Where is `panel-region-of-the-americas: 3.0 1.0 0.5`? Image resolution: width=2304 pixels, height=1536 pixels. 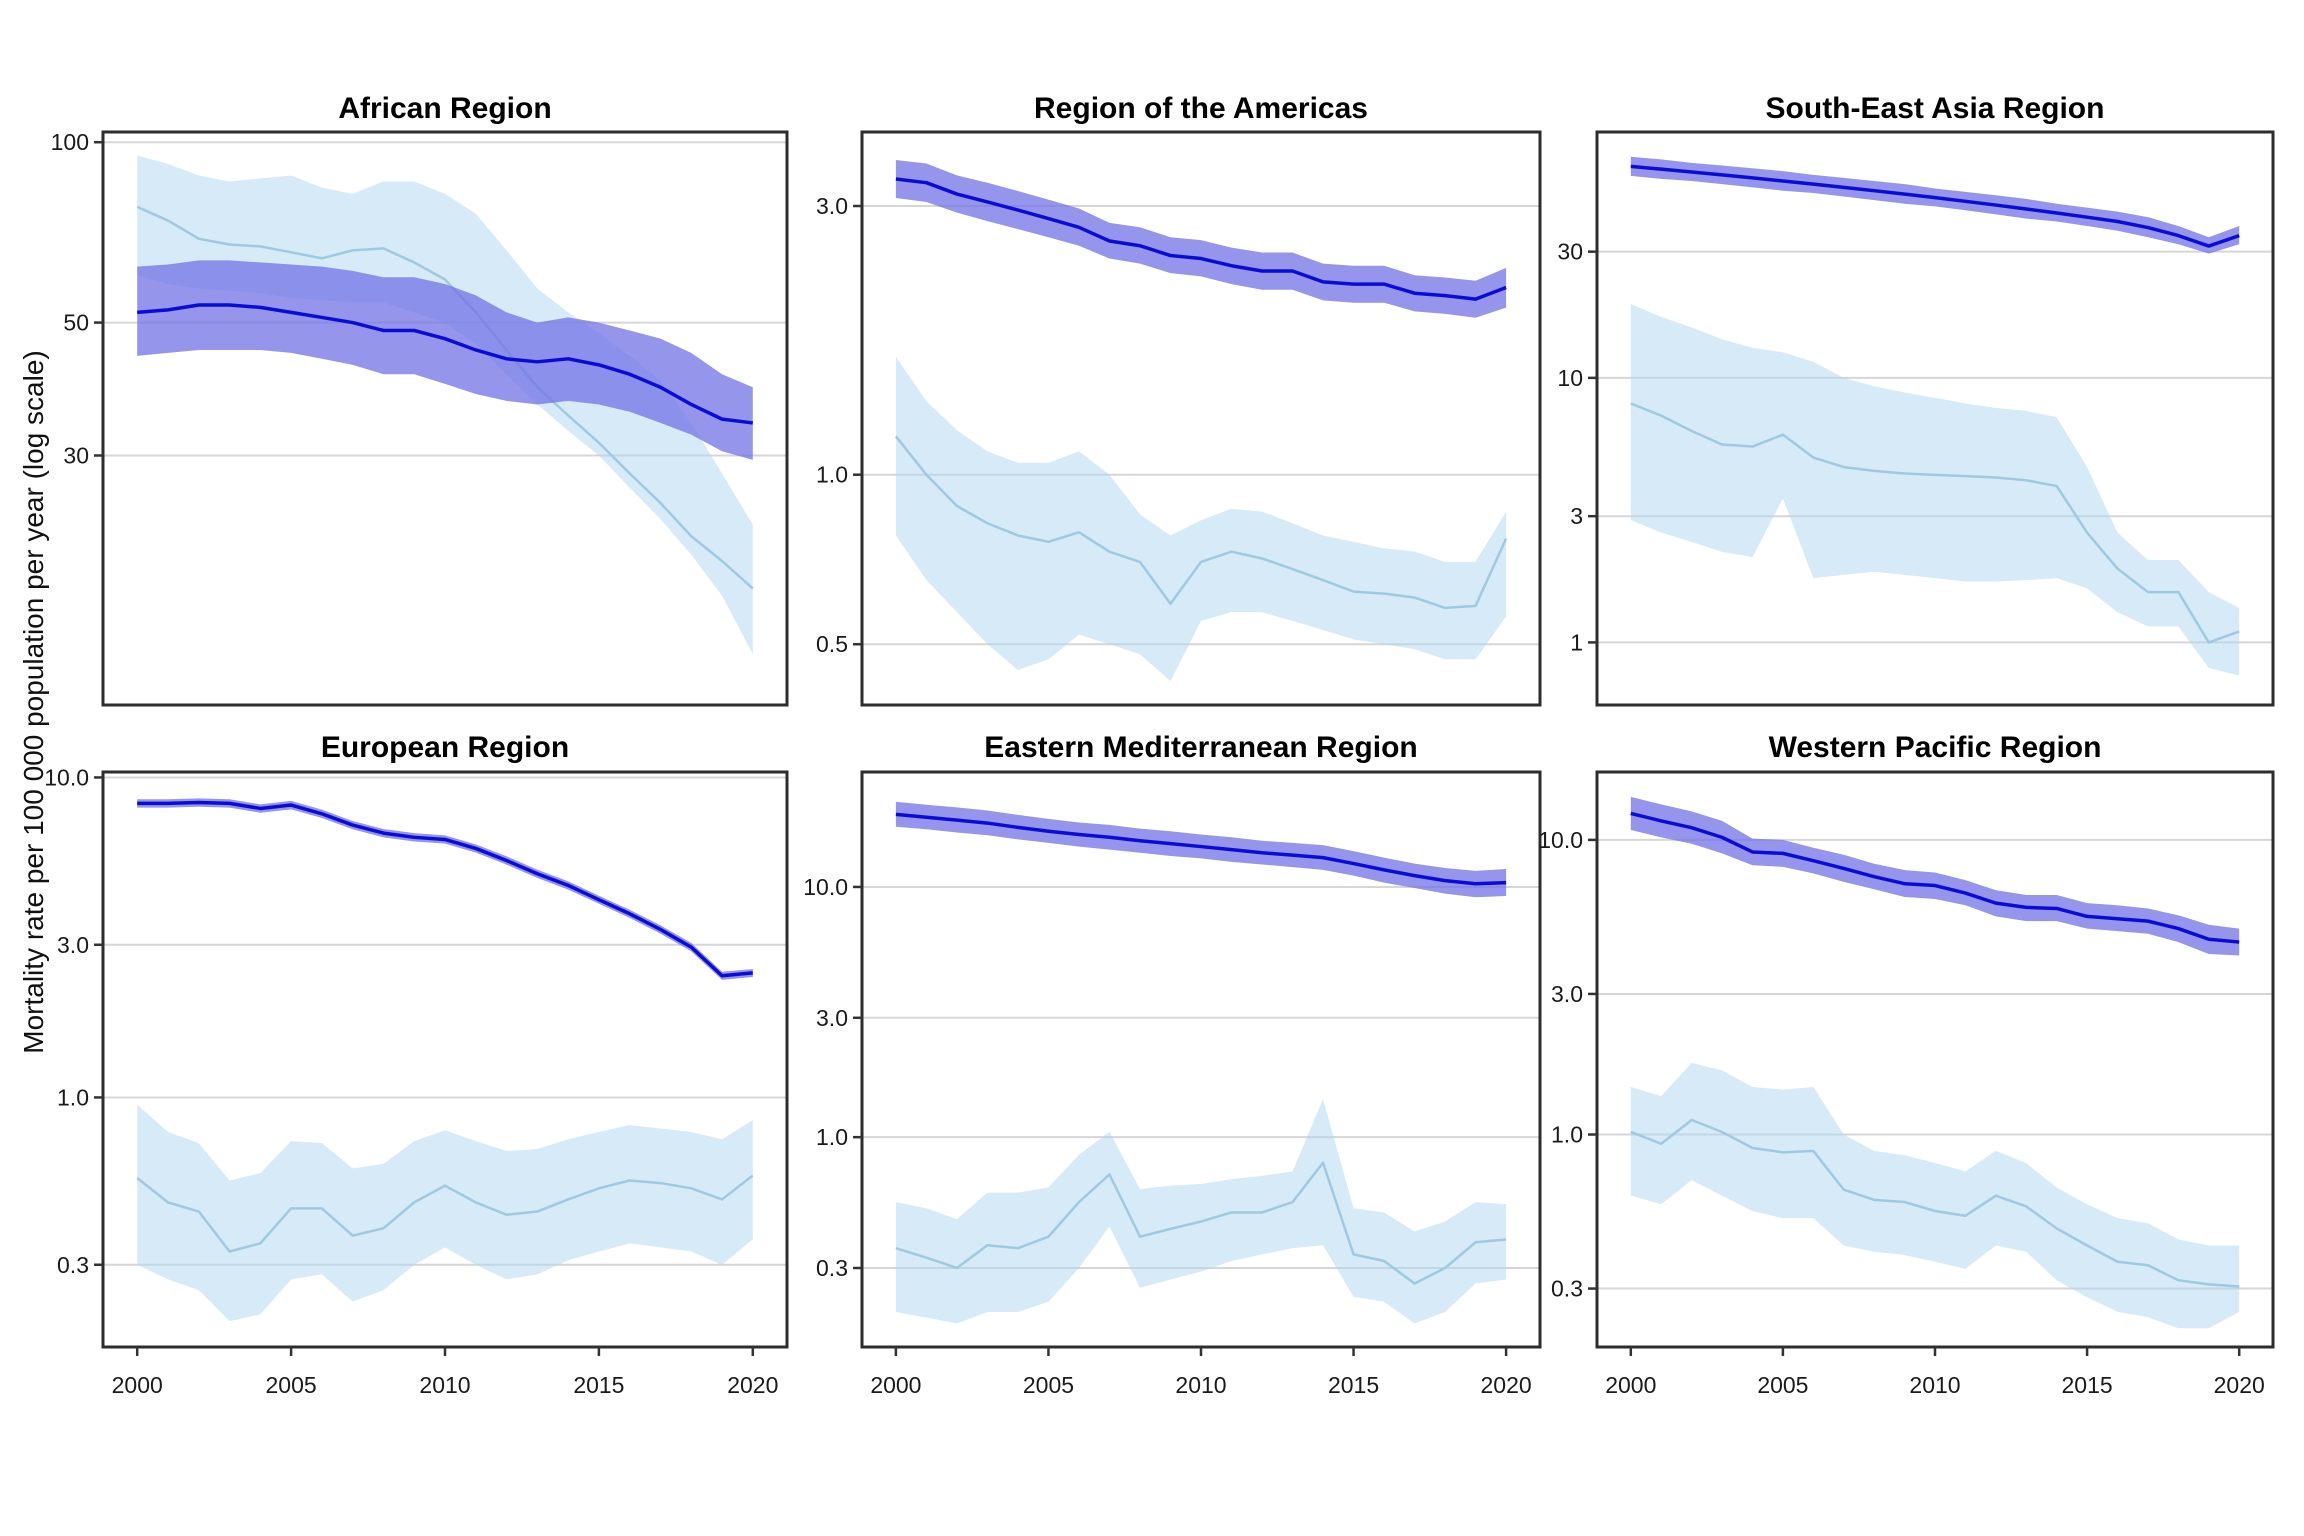
panel-region-of-the-americas: 3.0 1.0 0.5 is located at coordinates (1179, 418).